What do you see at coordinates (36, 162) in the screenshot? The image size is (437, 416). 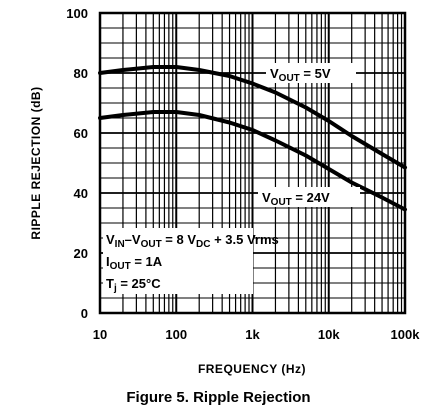 I see `y-axis-label: RIPPLE REJECTION (dB)` at bounding box center [36, 162].